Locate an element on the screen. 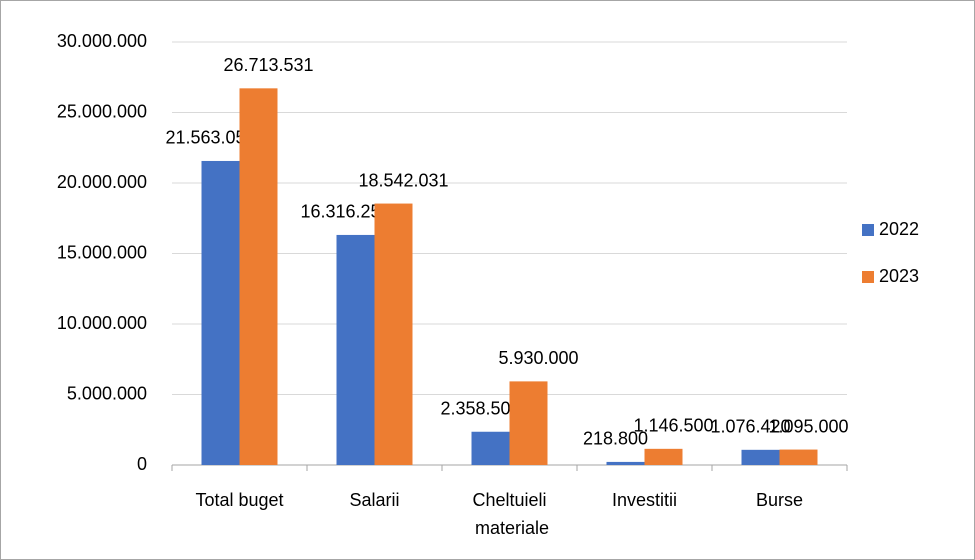 The width and height of the screenshot is (975, 560). y-tick-label: 30.000.000 is located at coordinates (102, 41).